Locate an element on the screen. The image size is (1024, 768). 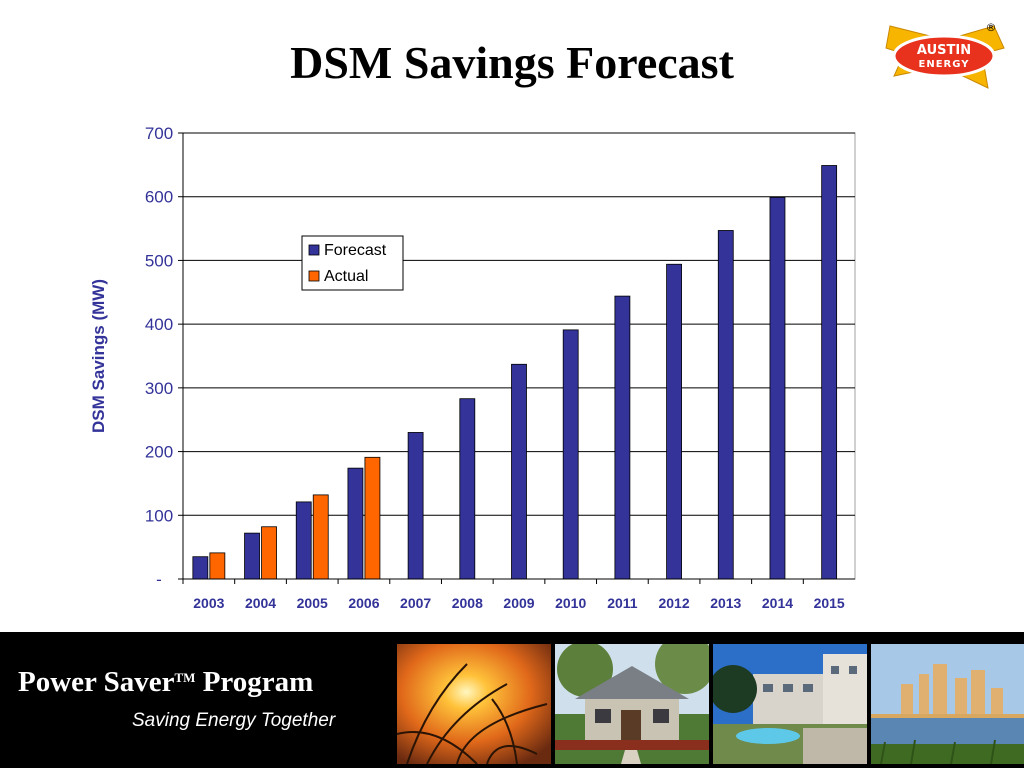
y-axis-title: DSM Savings (MW) is located at coordinates (98, 356).